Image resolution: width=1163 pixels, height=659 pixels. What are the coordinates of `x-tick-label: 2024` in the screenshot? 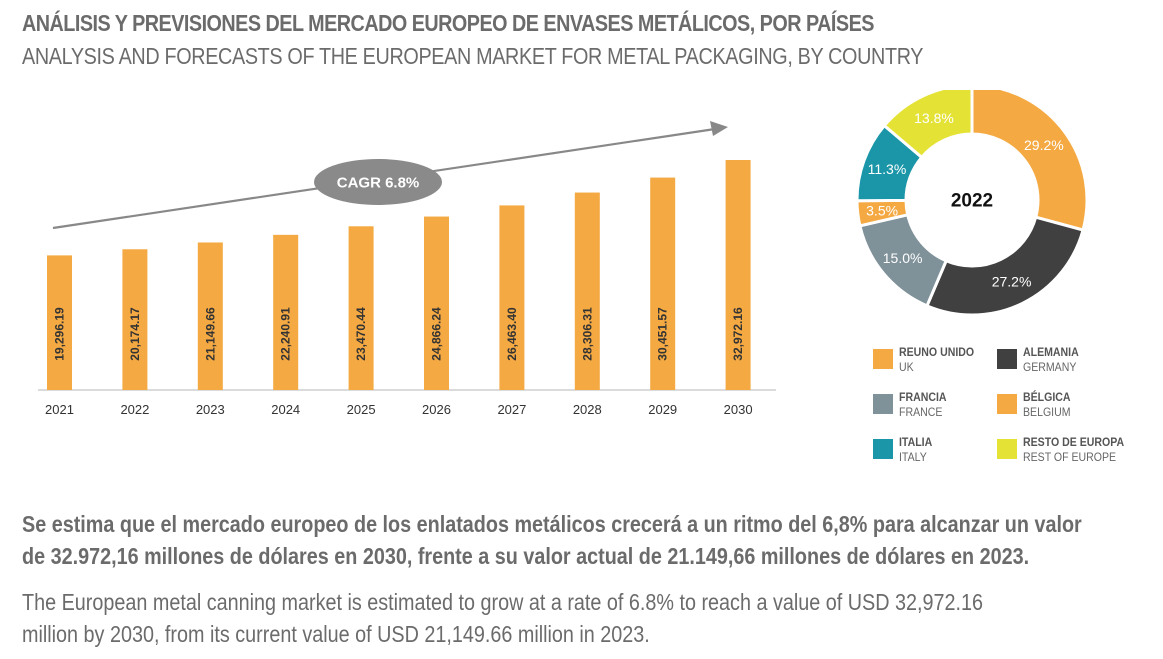 It's located at (285, 409).